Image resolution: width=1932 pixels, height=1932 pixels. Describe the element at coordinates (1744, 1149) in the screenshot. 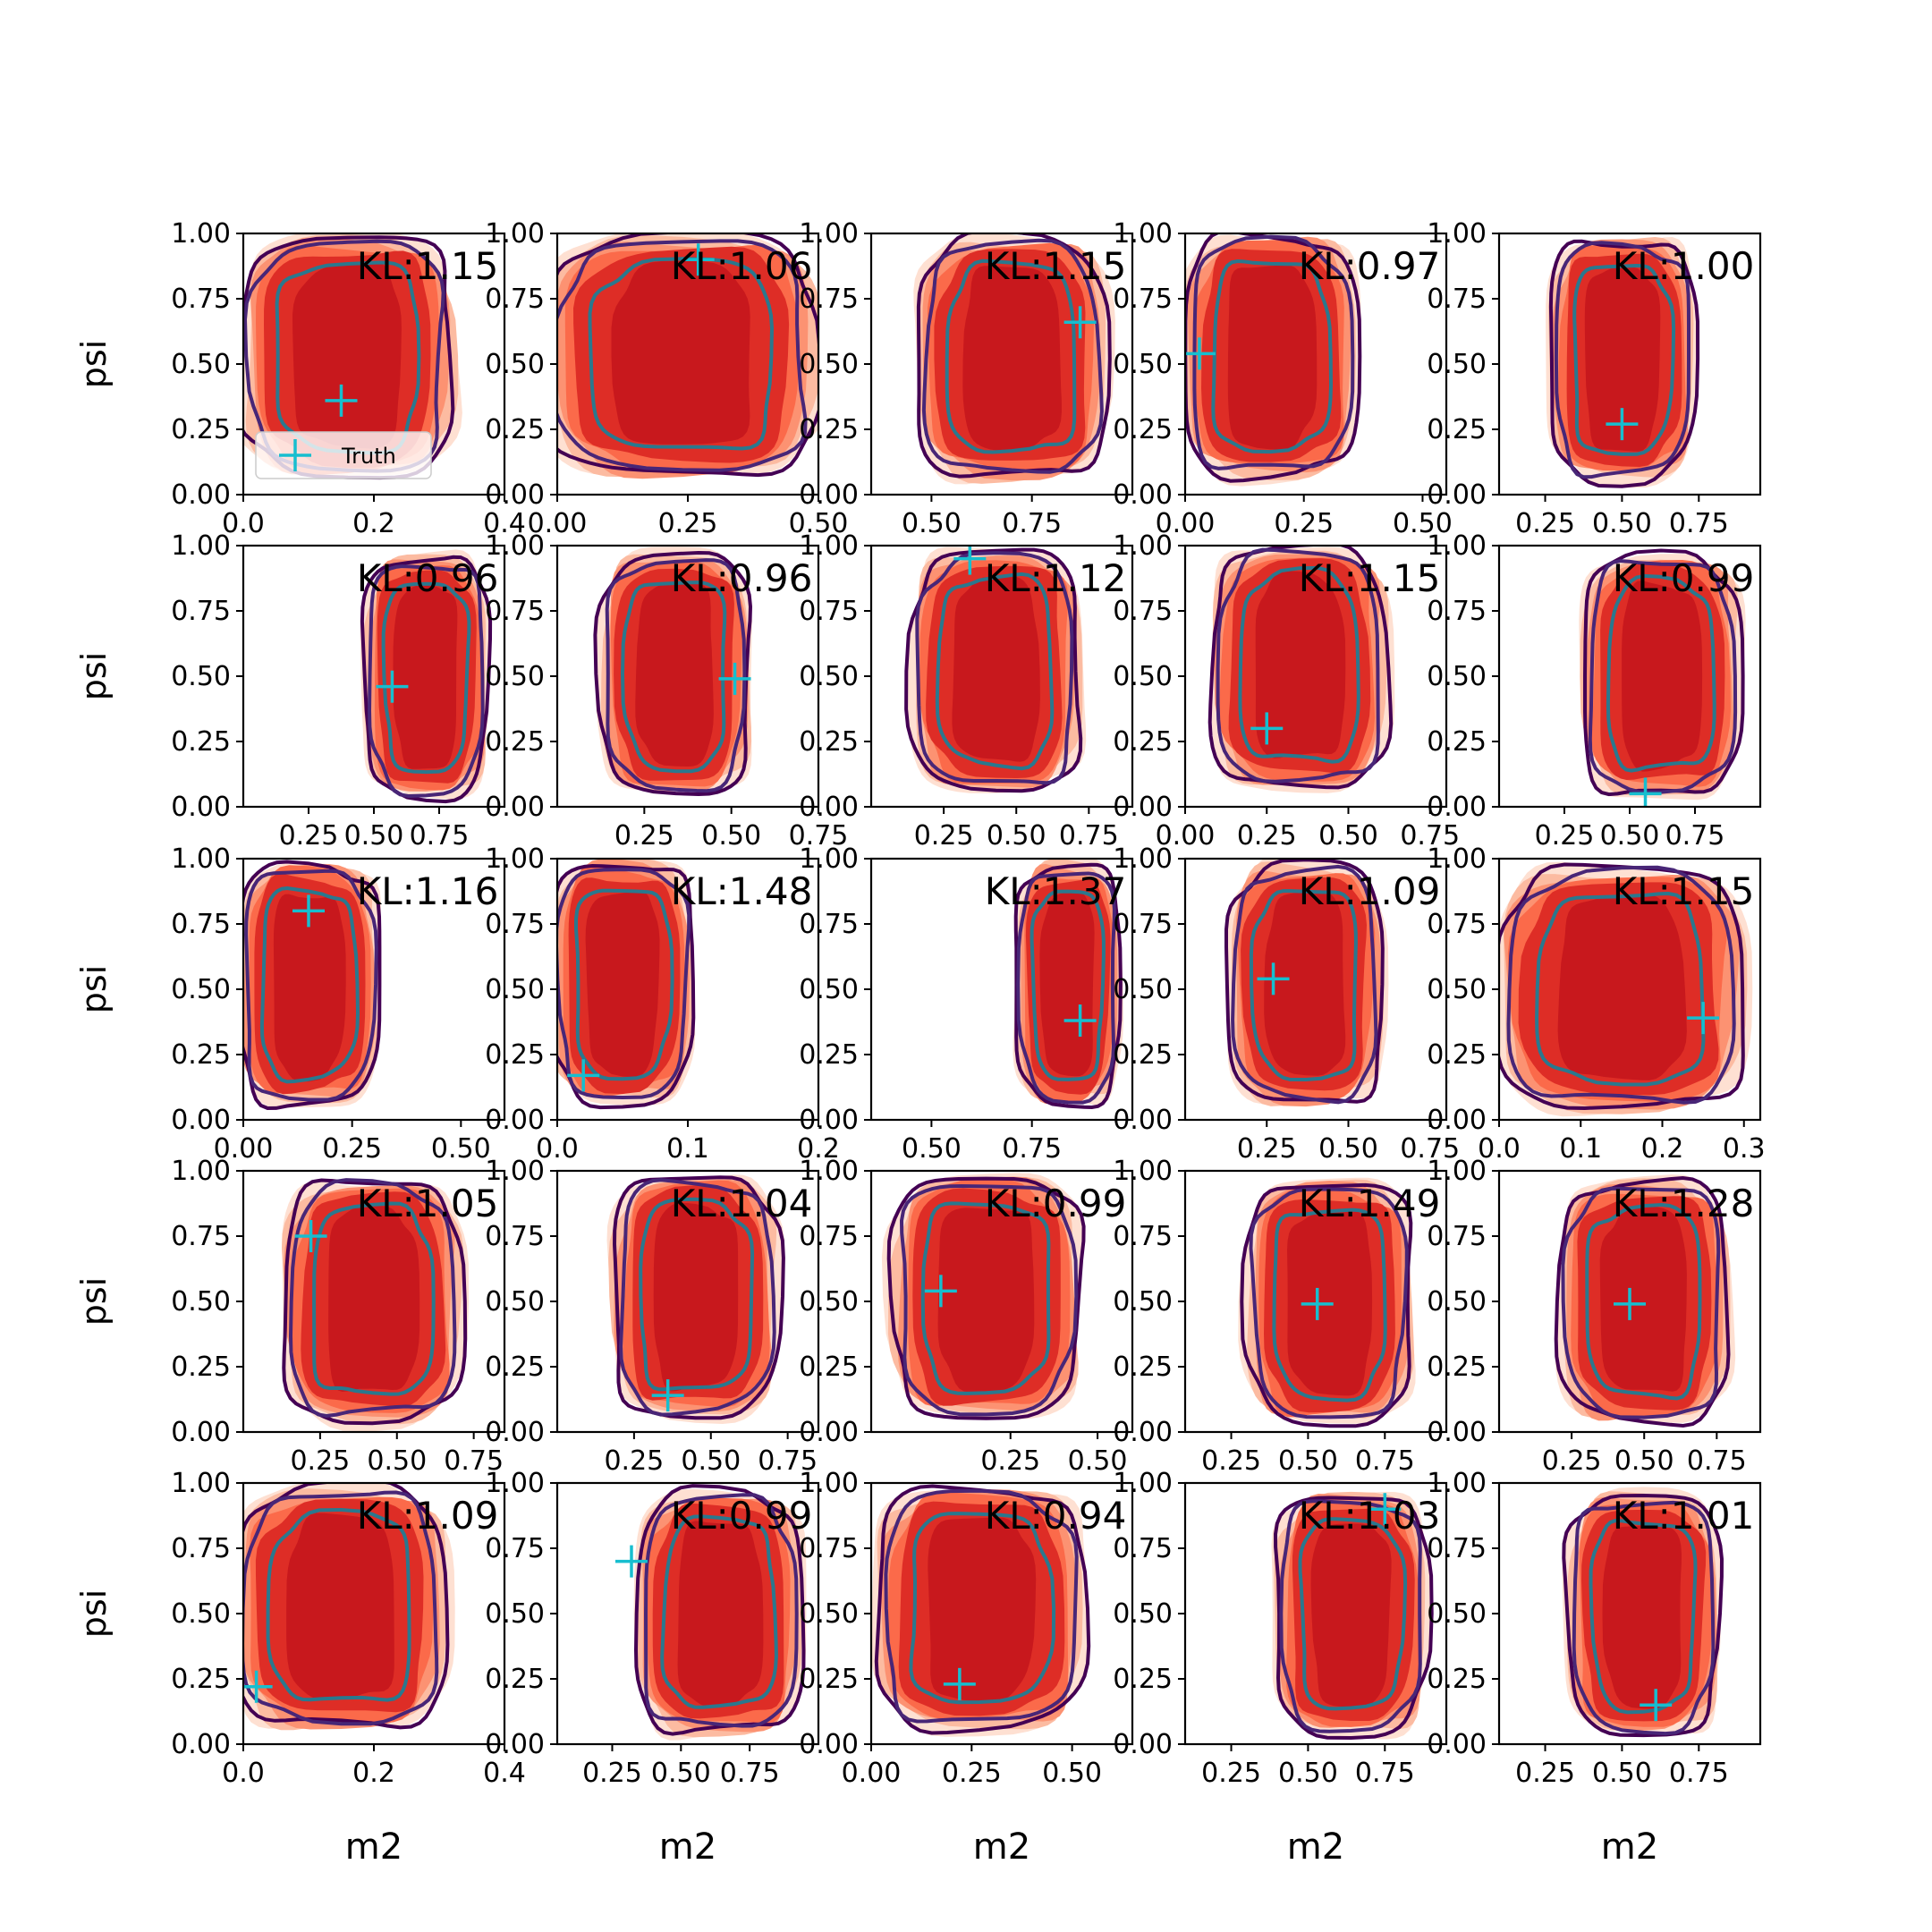

I see `x-tick-label: 0.3` at that location.